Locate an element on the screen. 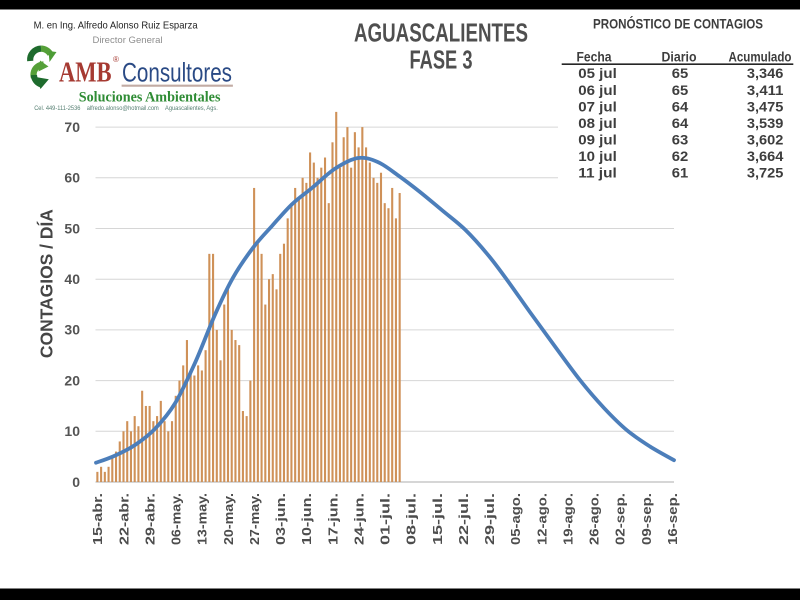 This screenshot has height=600, width=800. svg-text: Diario is located at coordinates (679, 56).